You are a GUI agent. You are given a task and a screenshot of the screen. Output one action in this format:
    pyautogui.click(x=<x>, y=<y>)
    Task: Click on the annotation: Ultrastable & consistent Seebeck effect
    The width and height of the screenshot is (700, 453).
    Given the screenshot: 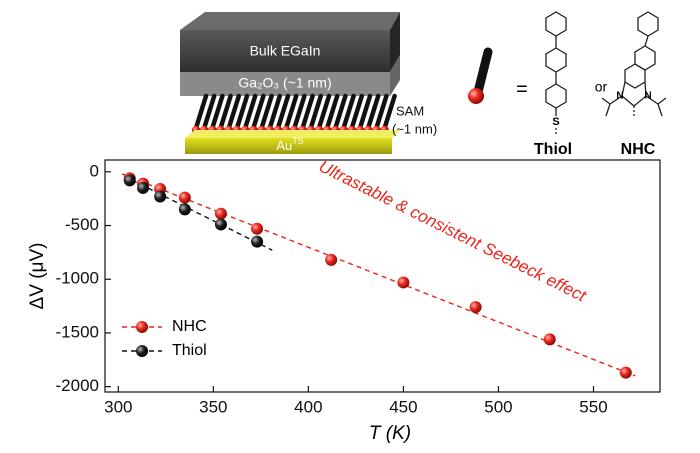 What is the action you would take?
    pyautogui.click(x=453, y=232)
    